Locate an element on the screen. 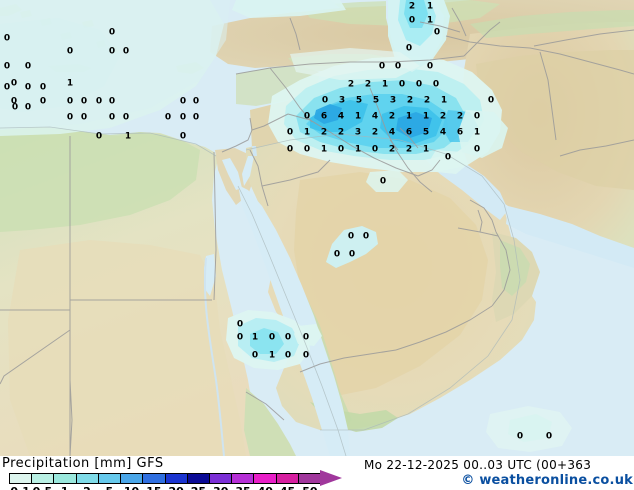 The image size is (634, 490). gulf-of-aqaba is located at coordinates (248, 171).